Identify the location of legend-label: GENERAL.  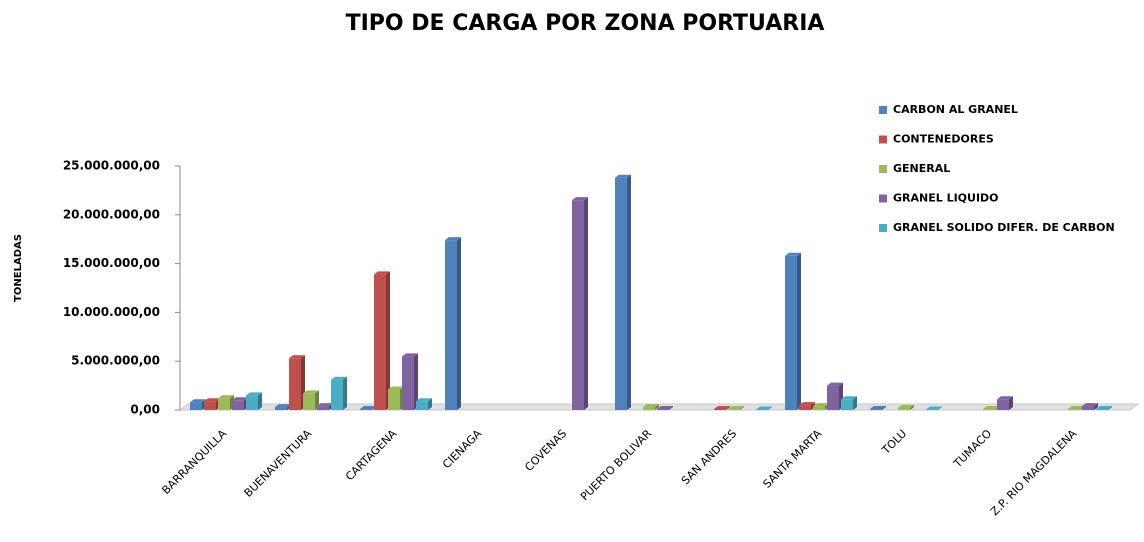
(921, 168).